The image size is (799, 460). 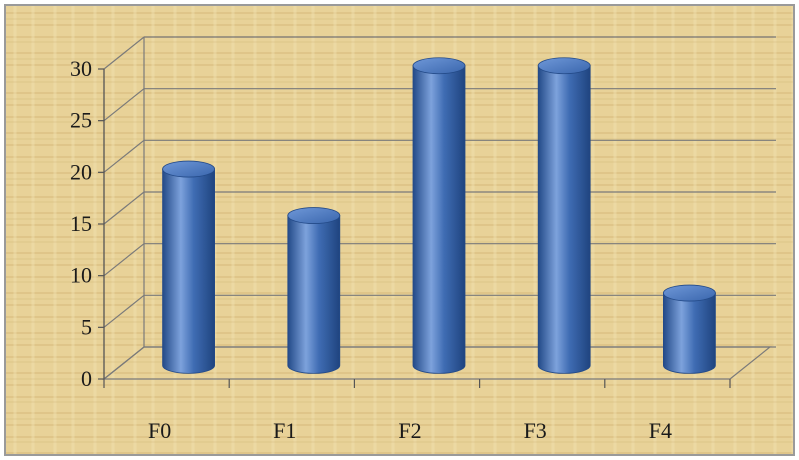 What do you see at coordinates (81, 68) in the screenshot?
I see `y-tick-label: 30` at bounding box center [81, 68].